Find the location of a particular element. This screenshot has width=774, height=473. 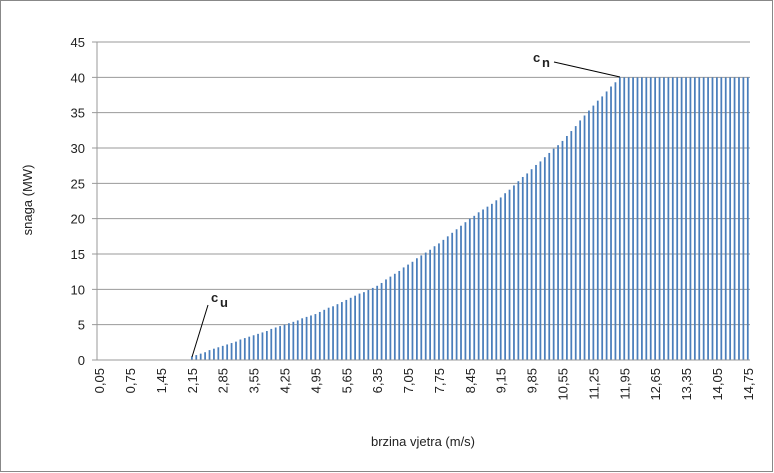

x-tick-label: 2,85 is located at coordinates (223, 380).